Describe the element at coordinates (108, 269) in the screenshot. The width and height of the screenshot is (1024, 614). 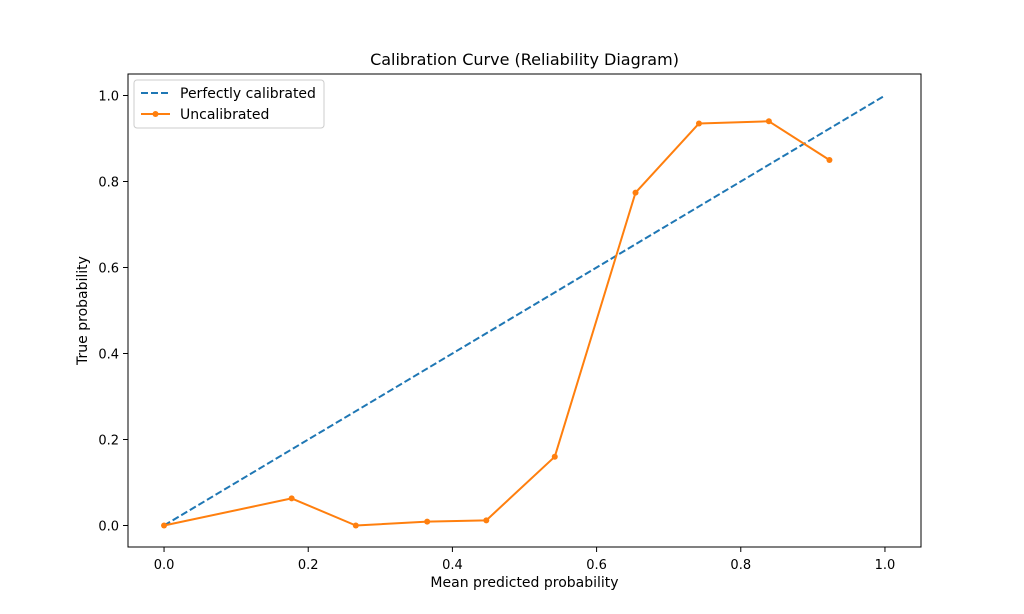
I see `y-tick-label: 0.6` at that location.